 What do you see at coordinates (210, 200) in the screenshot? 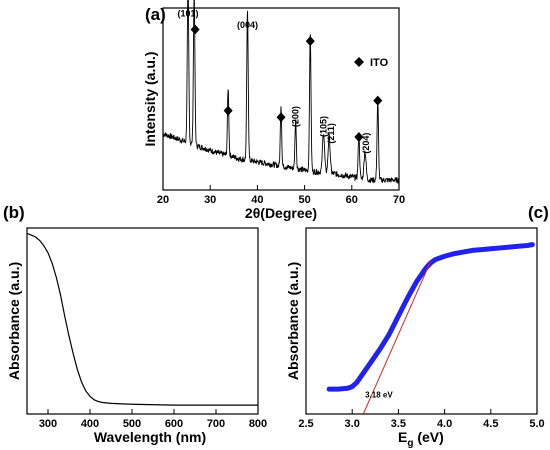
I see `x-tick-label: 30` at bounding box center [210, 200].